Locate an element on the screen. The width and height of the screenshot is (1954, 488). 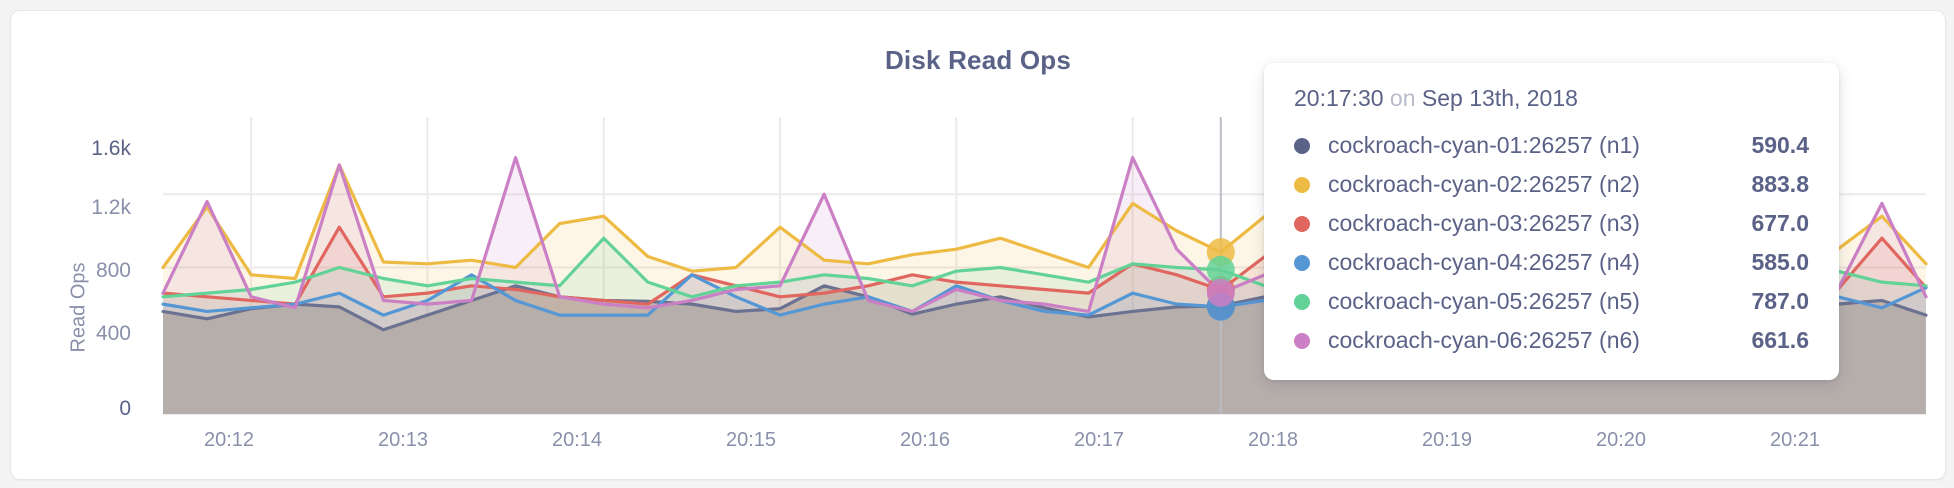
tooltip-series-label: cockroach-cyan-02:26257 (n2) is located at coordinates (1484, 184).